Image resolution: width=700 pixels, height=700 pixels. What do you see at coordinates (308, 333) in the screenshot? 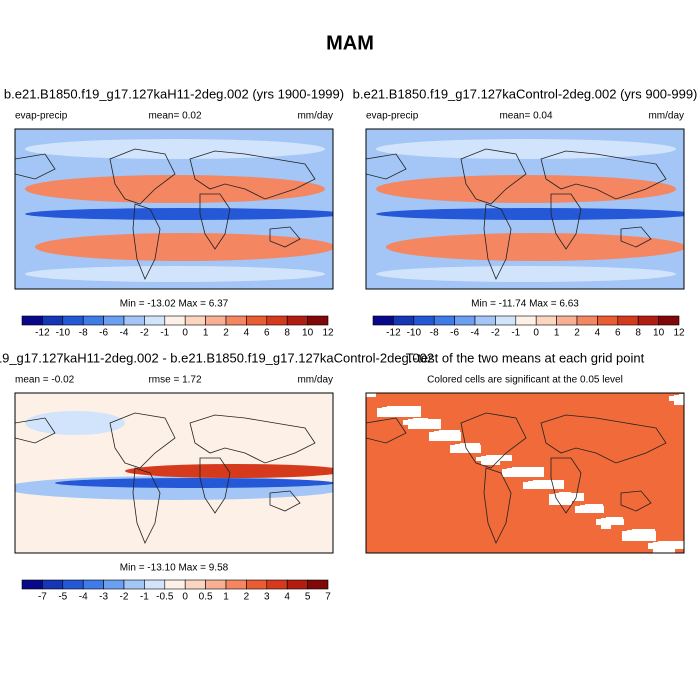
I see `colorbar-label: 10` at bounding box center [308, 333].